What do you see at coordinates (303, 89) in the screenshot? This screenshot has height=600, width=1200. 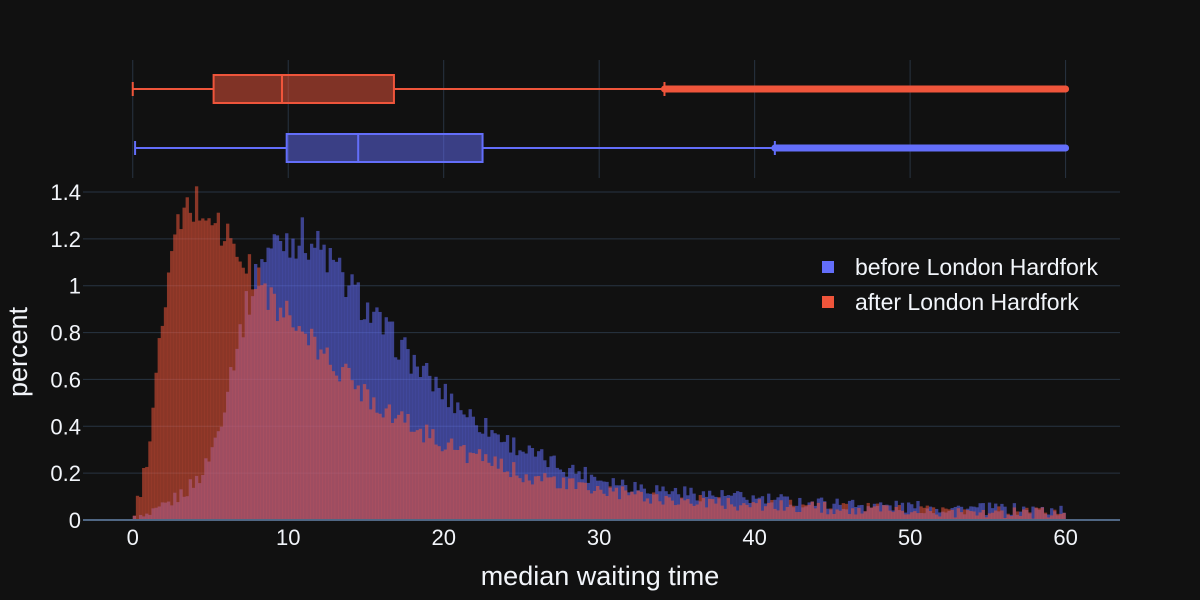 I see `box-iqr` at bounding box center [303, 89].